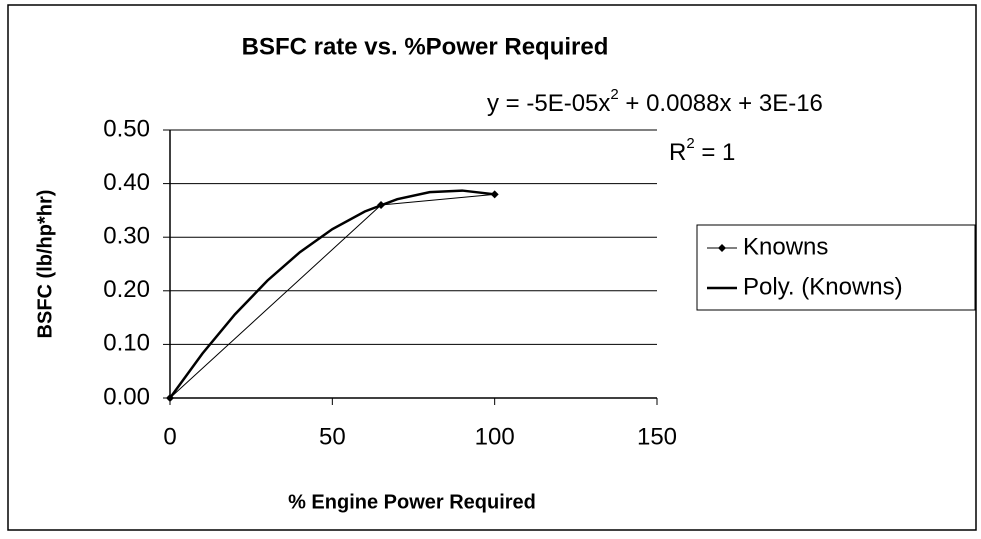 The image size is (981, 539). I want to click on y-tick-label: 0.30, so click(126, 236).